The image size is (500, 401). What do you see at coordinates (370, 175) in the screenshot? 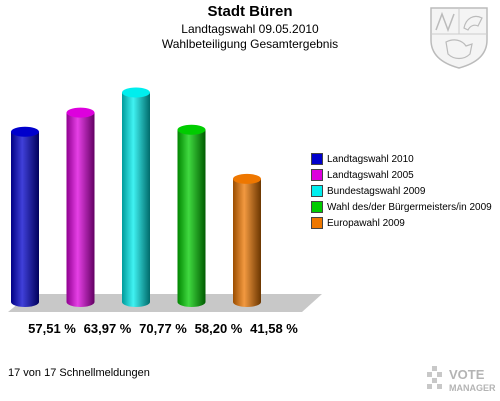
I see `legend-label: Landtagswahl 2005` at bounding box center [370, 175].